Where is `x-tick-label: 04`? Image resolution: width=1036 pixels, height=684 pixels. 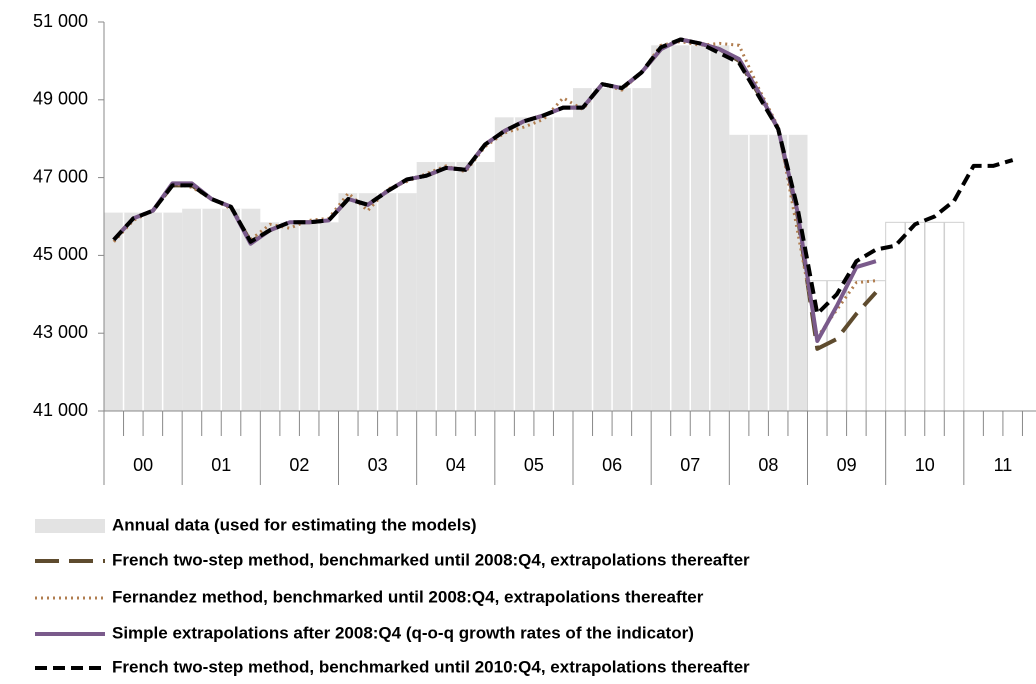 x-tick-label: 04 is located at coordinates (456, 465).